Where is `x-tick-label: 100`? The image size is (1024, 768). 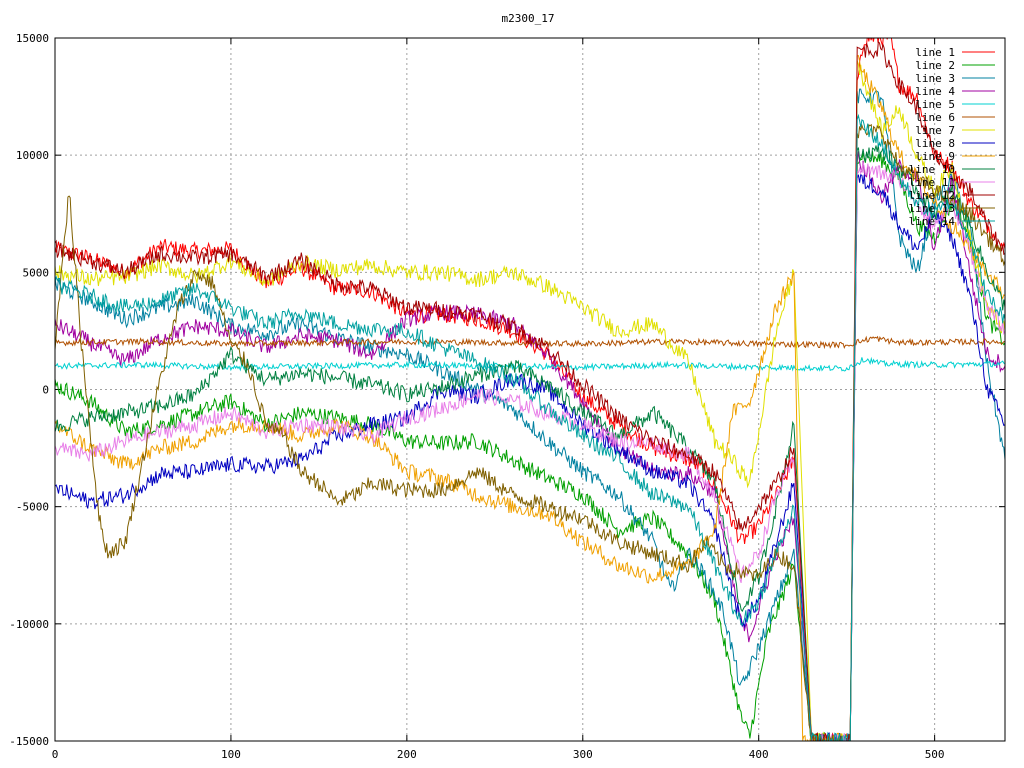
x-tick-label: 100 is located at coordinates (231, 754).